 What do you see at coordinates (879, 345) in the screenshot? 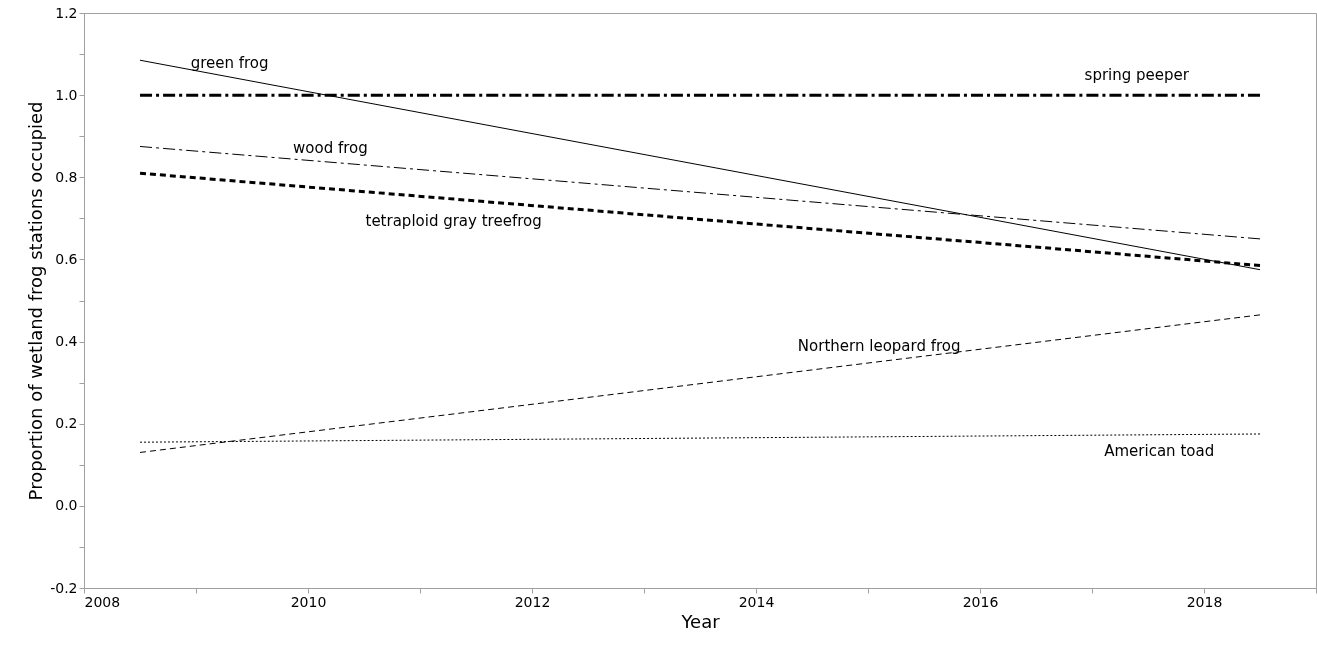
I see `series-label: Northern leopard frog` at bounding box center [879, 345].